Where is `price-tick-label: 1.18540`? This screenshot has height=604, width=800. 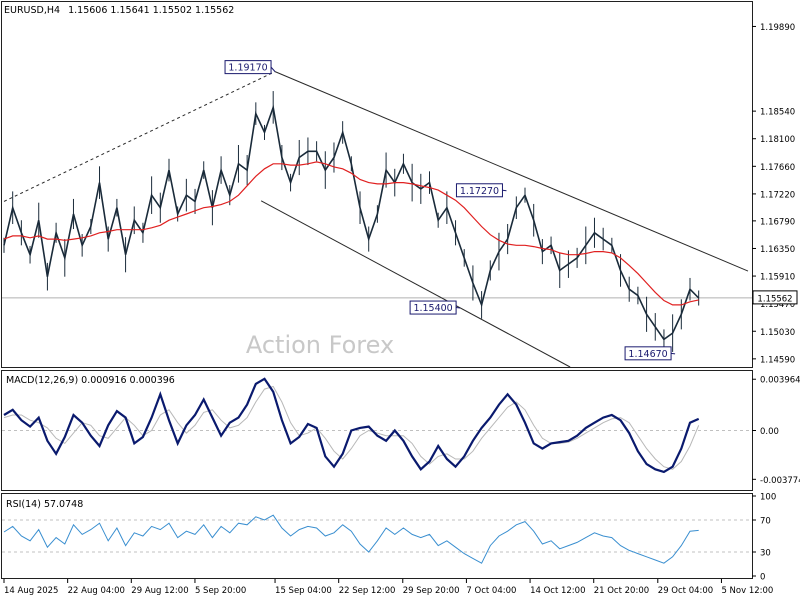
price-tick-label: 1.18540 is located at coordinates (777, 113).